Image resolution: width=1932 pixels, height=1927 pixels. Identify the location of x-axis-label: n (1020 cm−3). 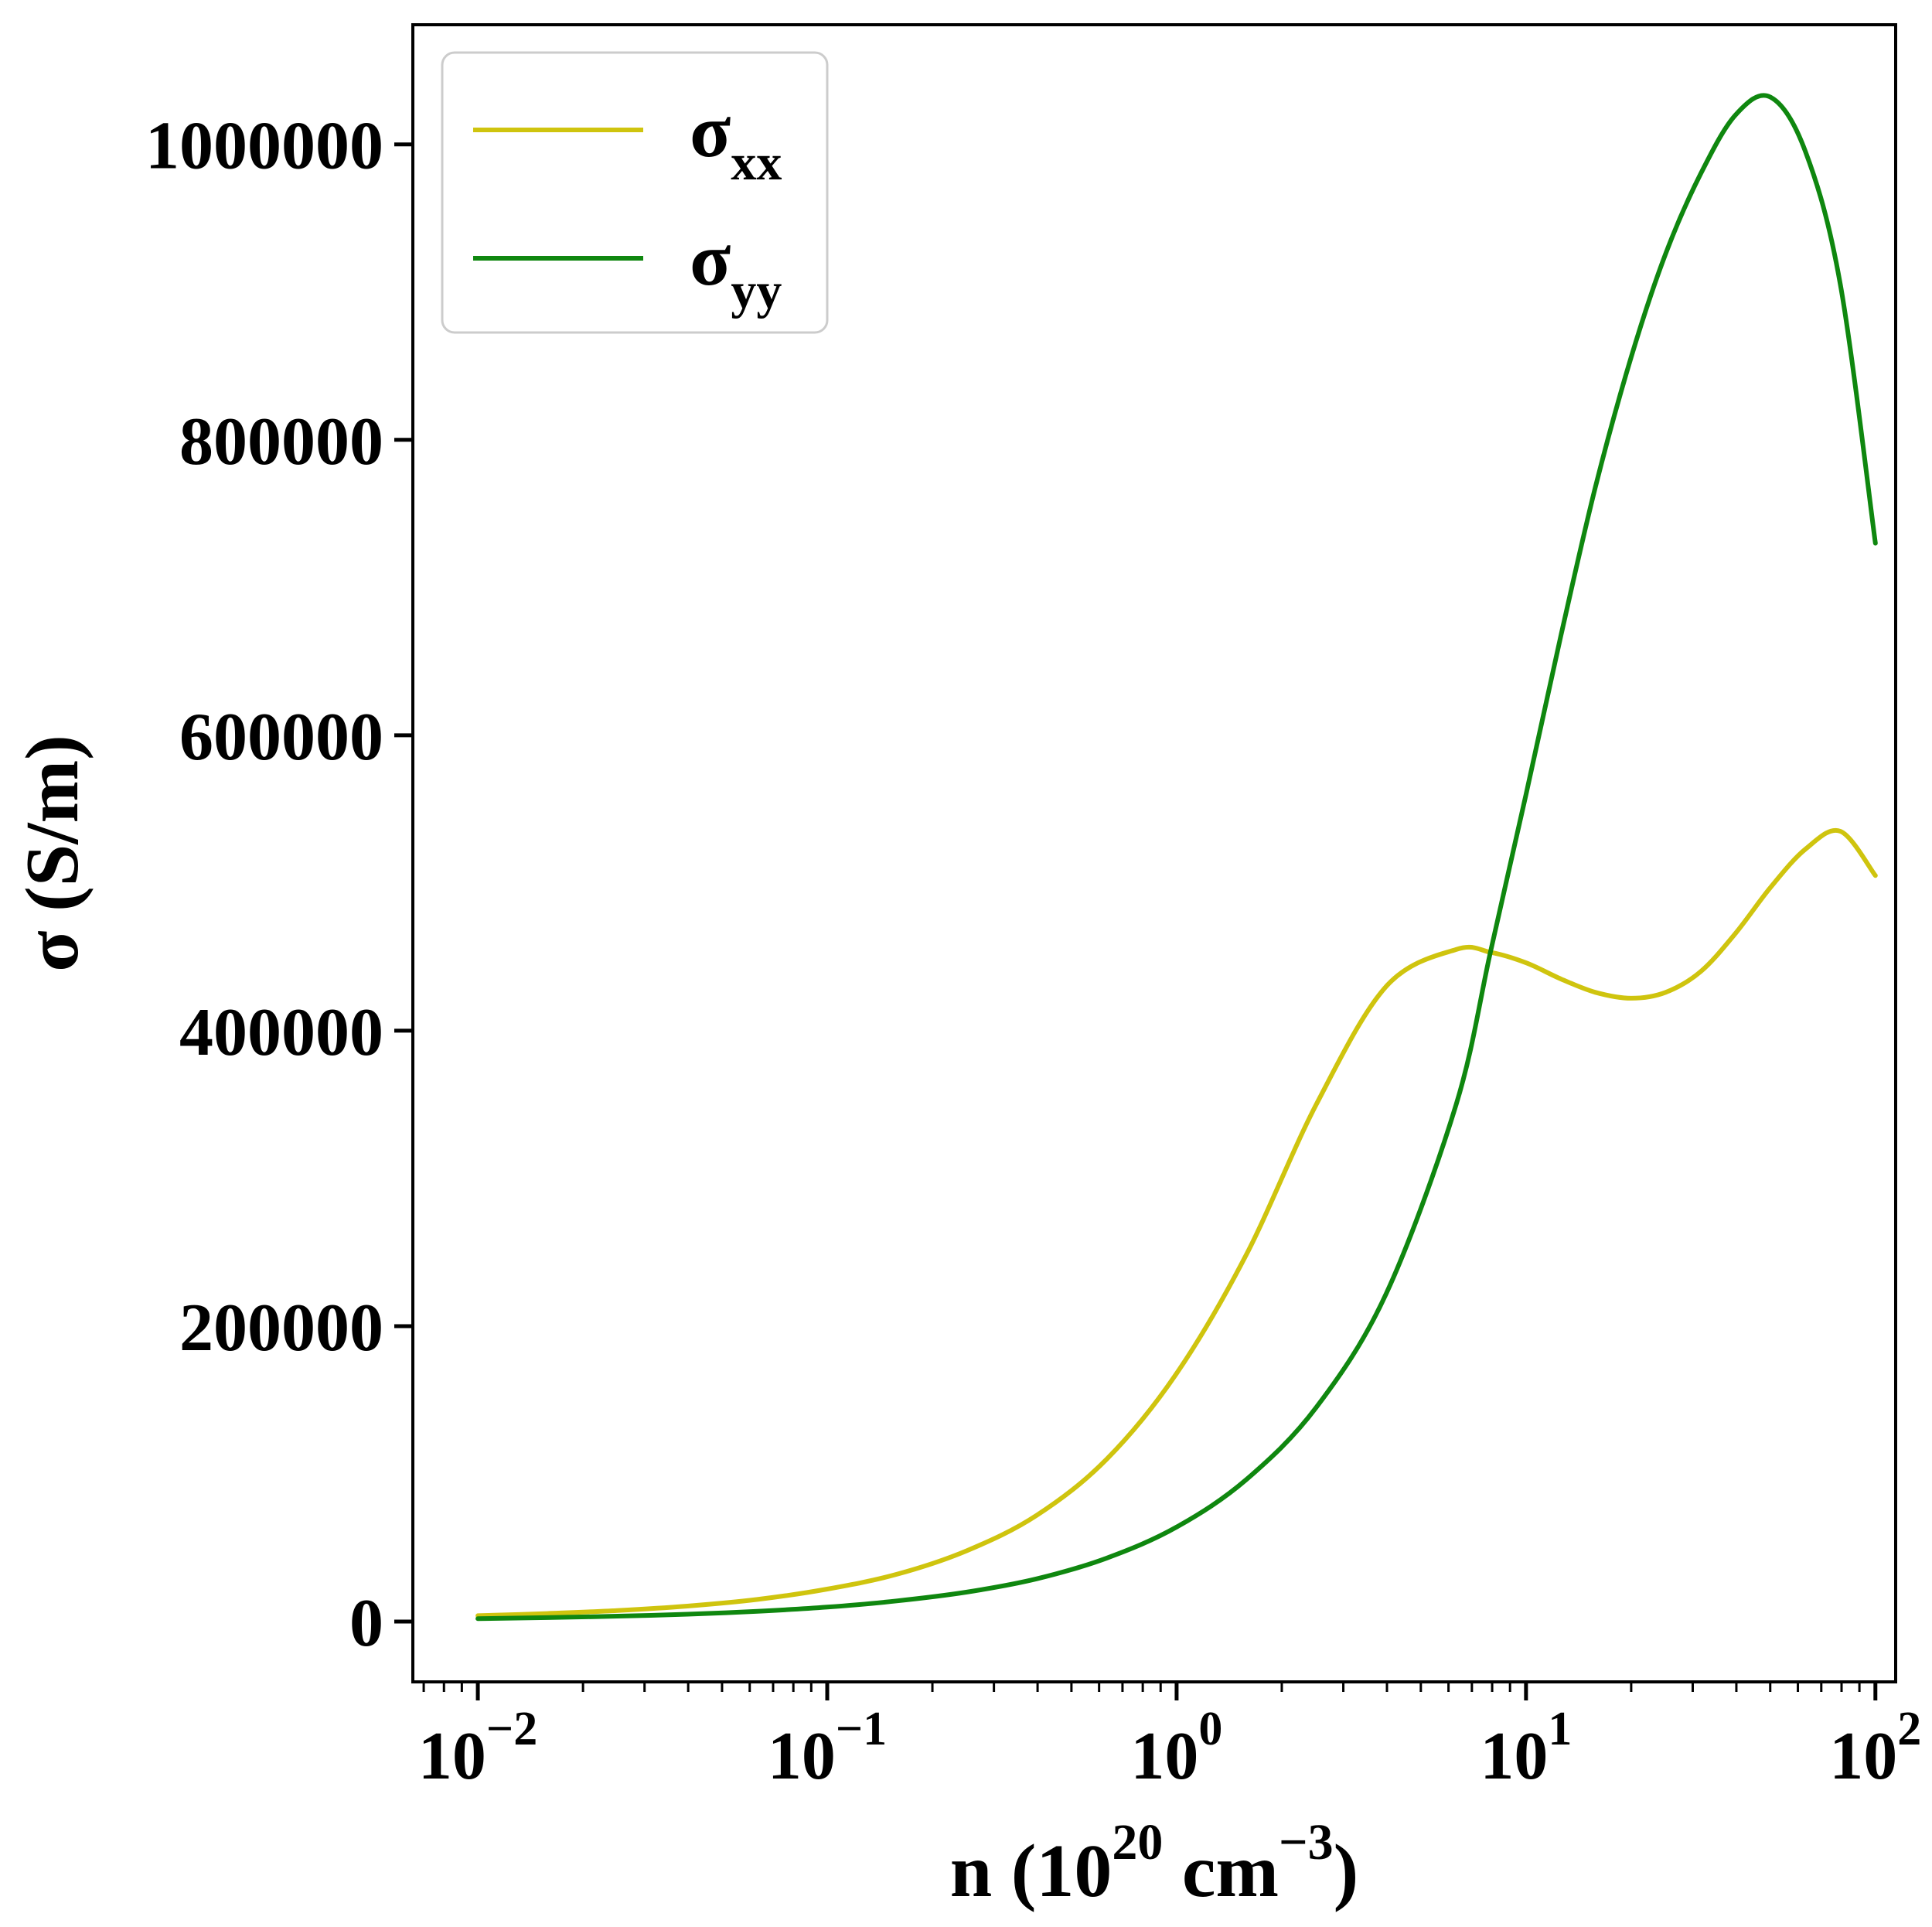
(1154, 1863).